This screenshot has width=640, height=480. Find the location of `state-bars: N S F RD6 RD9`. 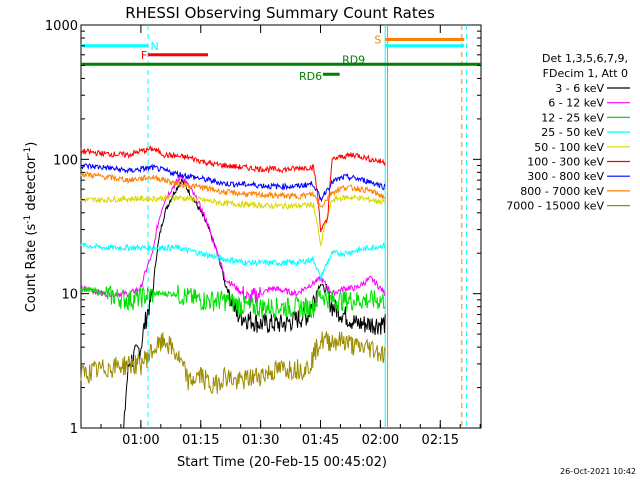

state-bars: N S F RD6 RD9 is located at coordinates (281, 58).